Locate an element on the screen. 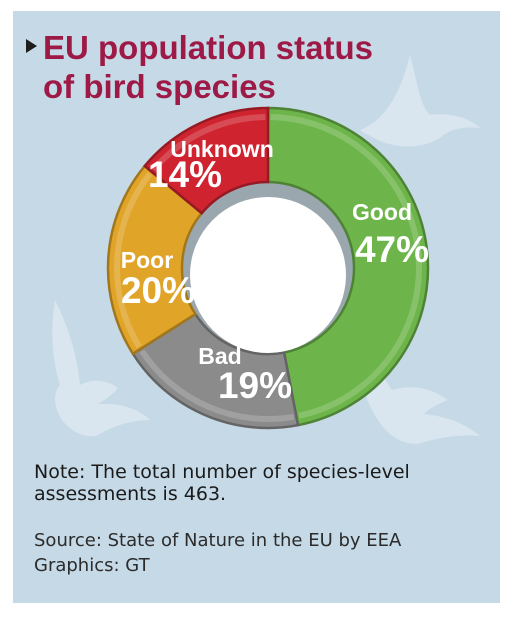 This screenshot has height=620, width=516. slice-poor is located at coordinates (155, 260).